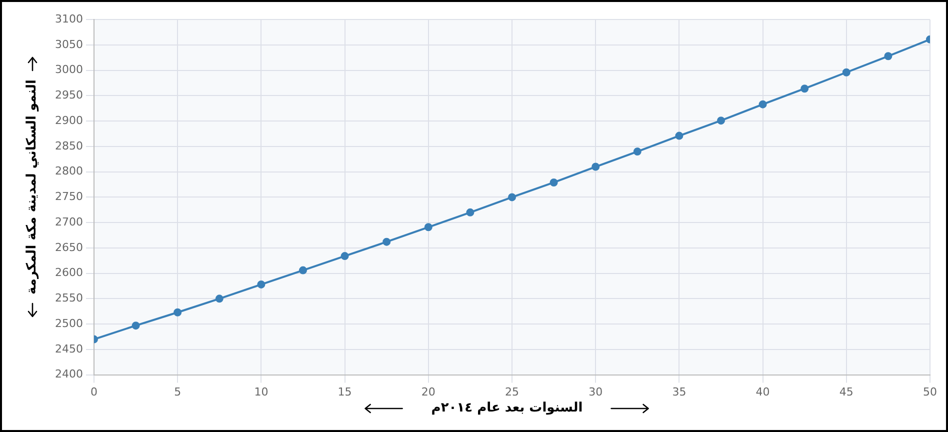  What do you see at coordinates (68, 221) in the screenshot?
I see `y-tick-label: 2700` at bounding box center [68, 221].